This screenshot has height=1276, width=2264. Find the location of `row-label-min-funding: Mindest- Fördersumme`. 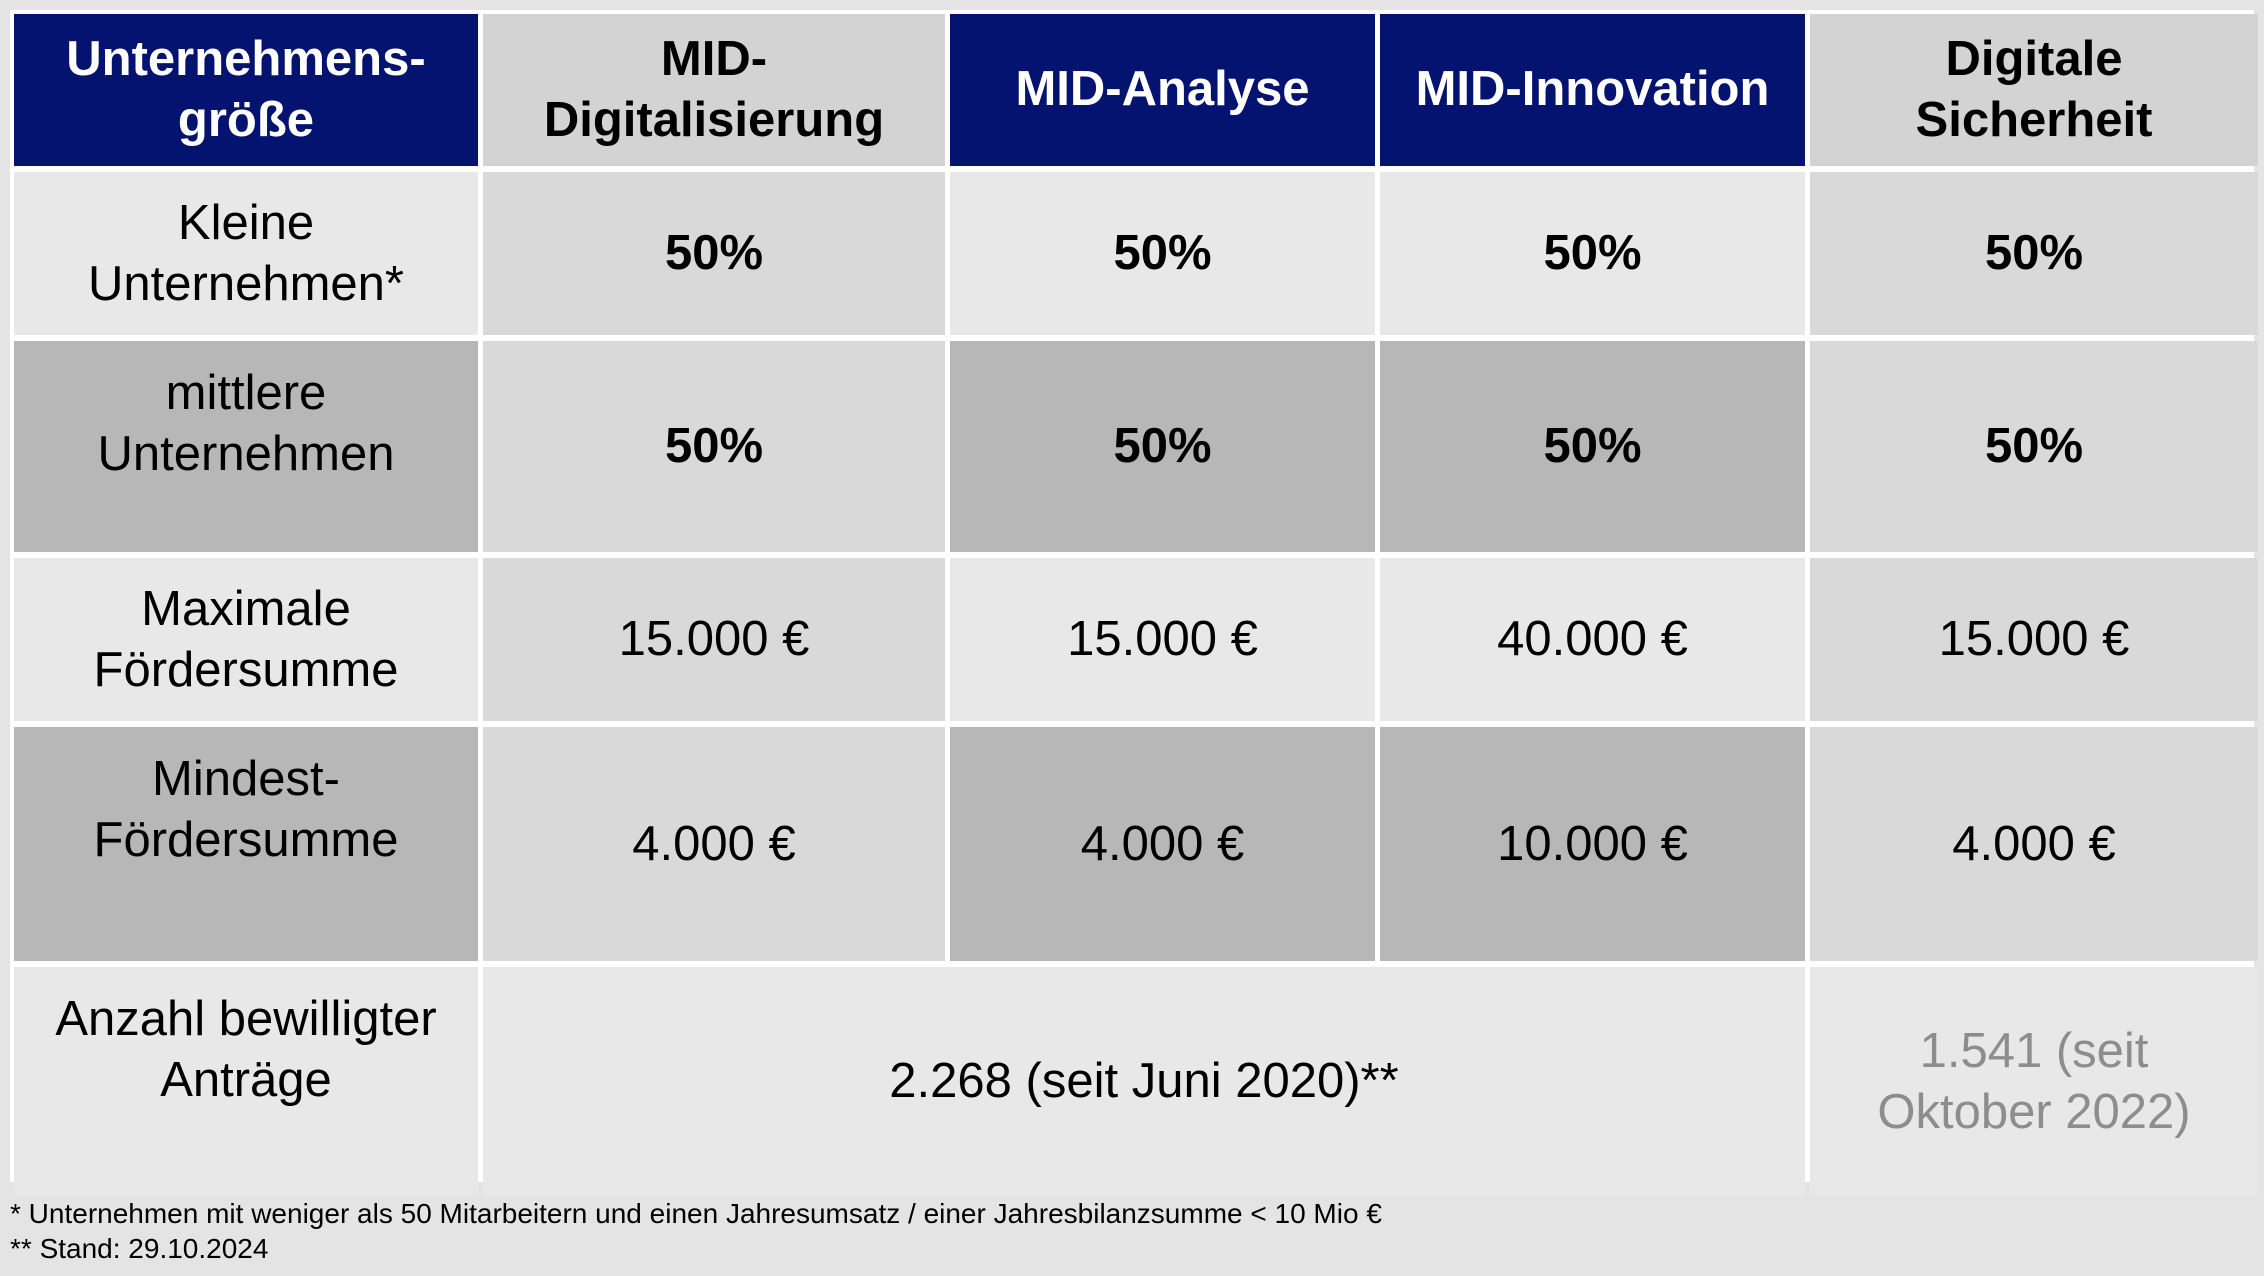

row-label-min-funding: Mindest- Fördersumme is located at coordinates (246, 844).